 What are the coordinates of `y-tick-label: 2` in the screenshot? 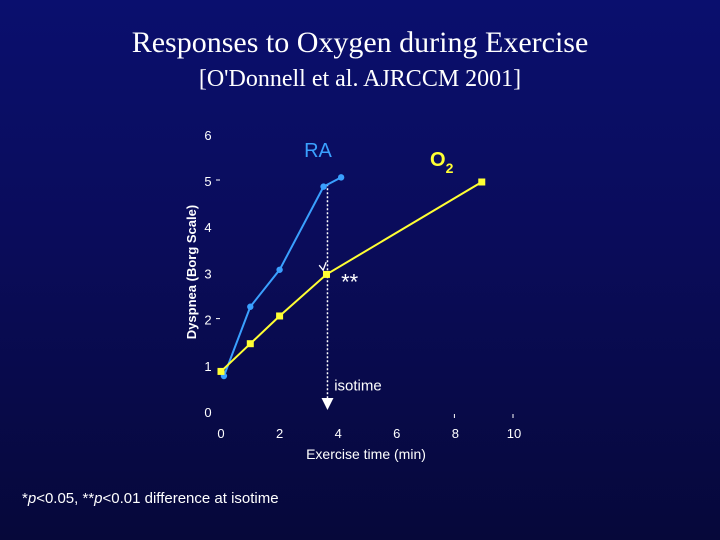 It's located at (207, 320).